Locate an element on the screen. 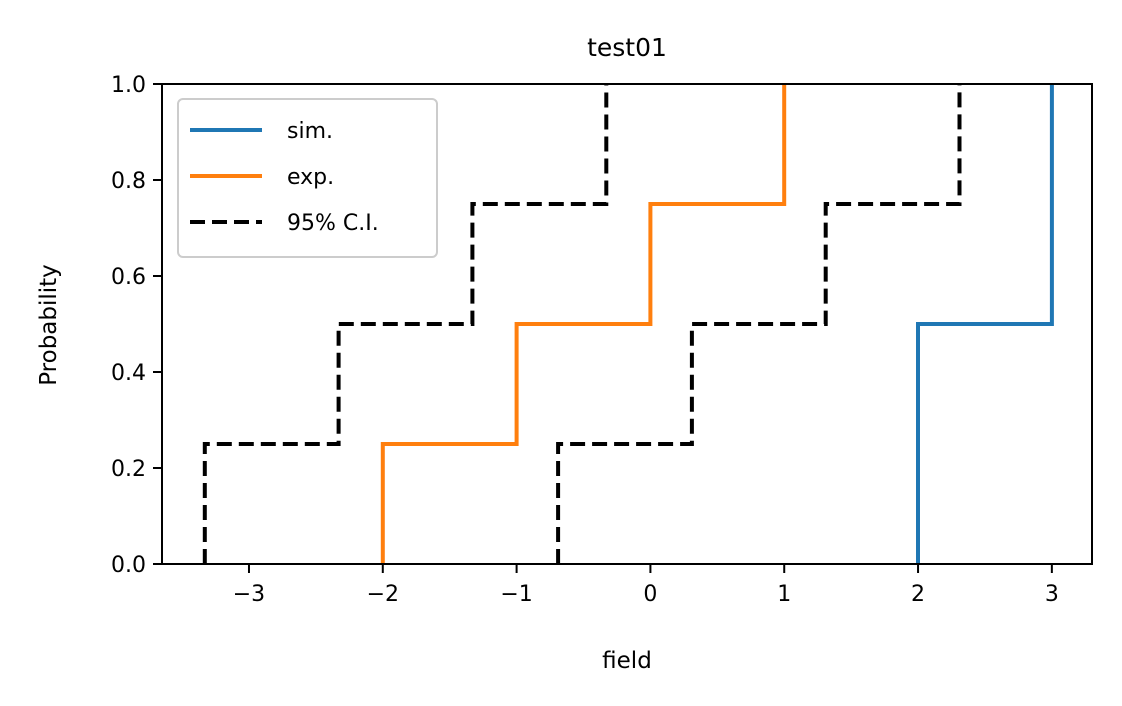 This screenshot has height=706, width=1122. series-line-sim is located at coordinates (985, 324).